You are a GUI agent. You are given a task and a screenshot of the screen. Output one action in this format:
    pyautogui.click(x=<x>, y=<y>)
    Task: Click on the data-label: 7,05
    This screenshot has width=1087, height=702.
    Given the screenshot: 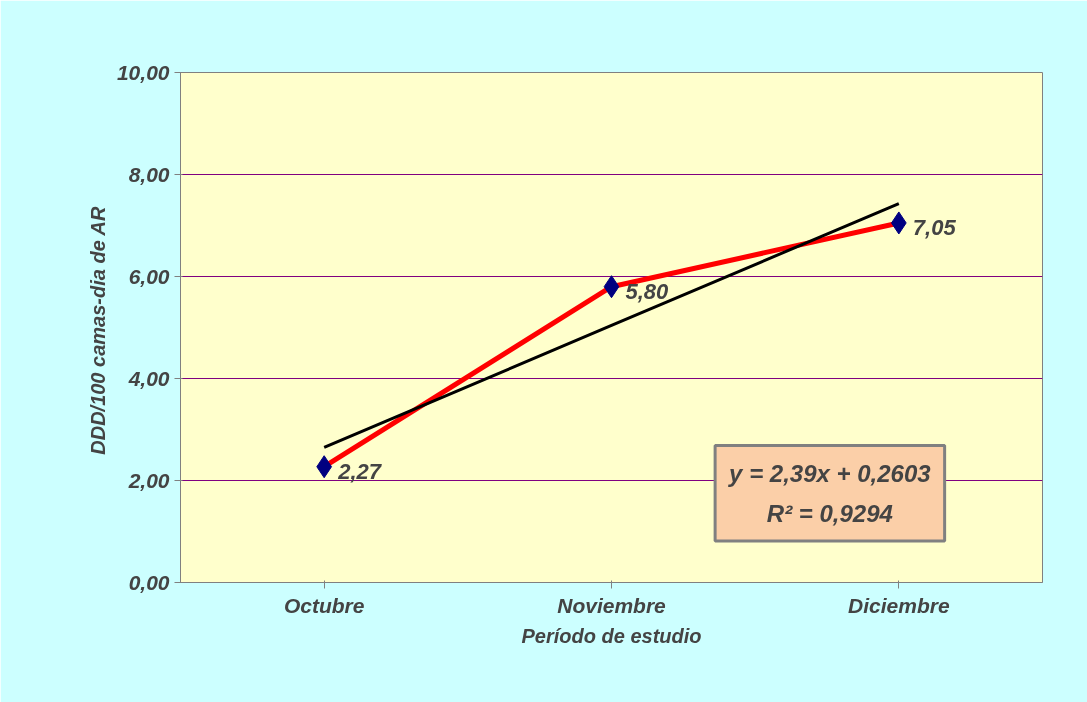 What is the action you would take?
    pyautogui.click(x=934, y=227)
    